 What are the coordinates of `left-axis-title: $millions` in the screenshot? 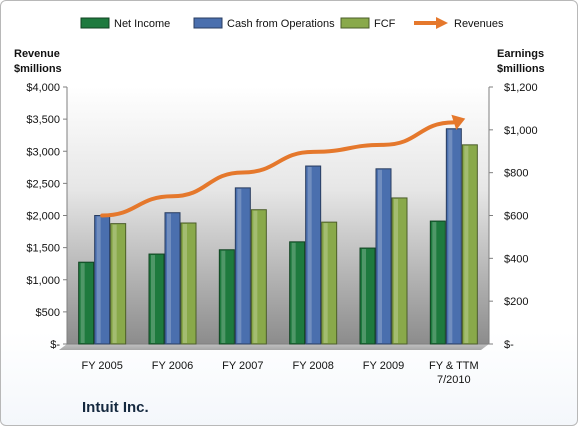 It's located at (38, 69).